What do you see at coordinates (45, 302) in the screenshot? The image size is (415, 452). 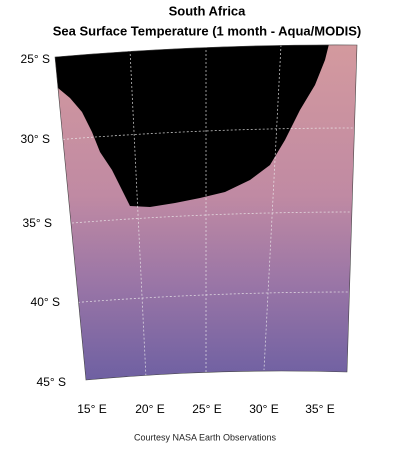 I see `lat-label: 40° S` at bounding box center [45, 302].